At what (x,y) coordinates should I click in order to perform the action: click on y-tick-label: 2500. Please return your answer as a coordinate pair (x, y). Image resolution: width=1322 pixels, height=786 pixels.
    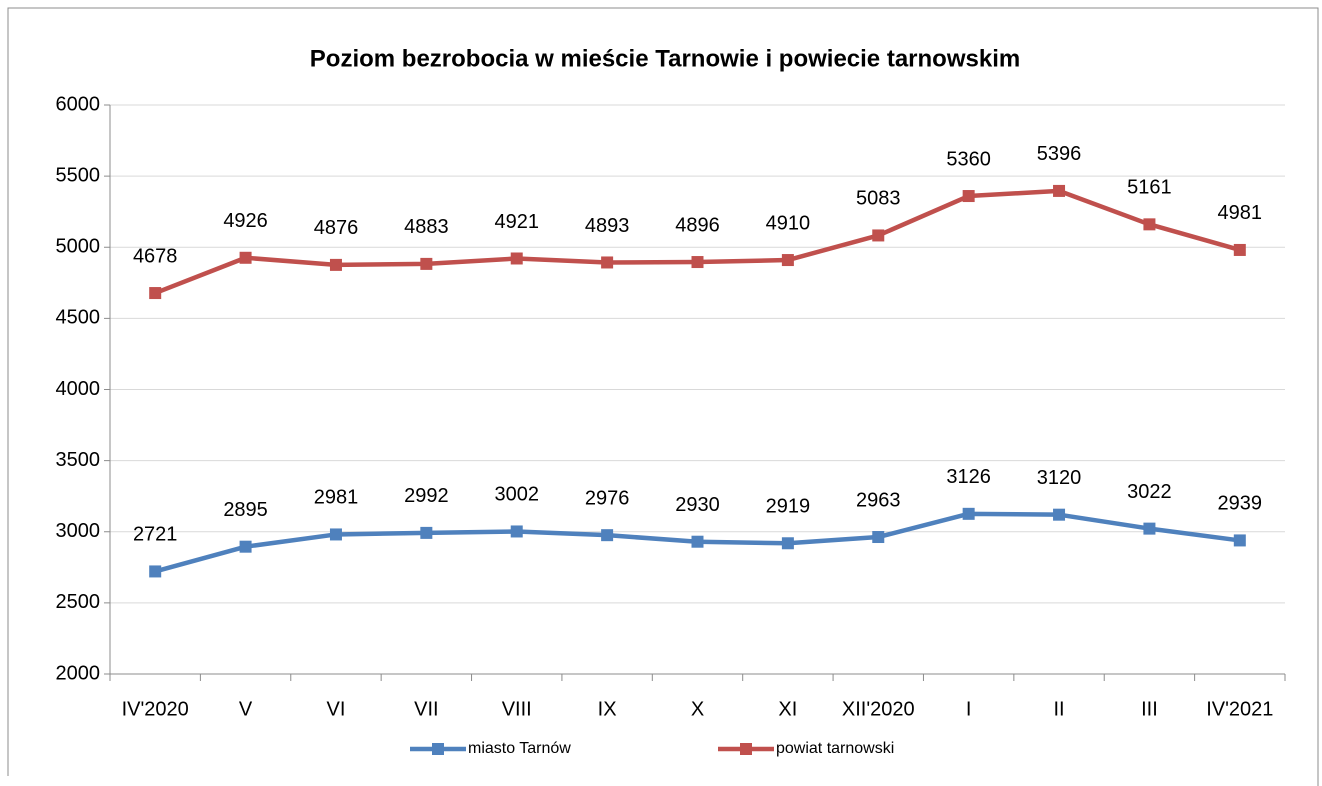
    Looking at the image, I should click on (78, 602).